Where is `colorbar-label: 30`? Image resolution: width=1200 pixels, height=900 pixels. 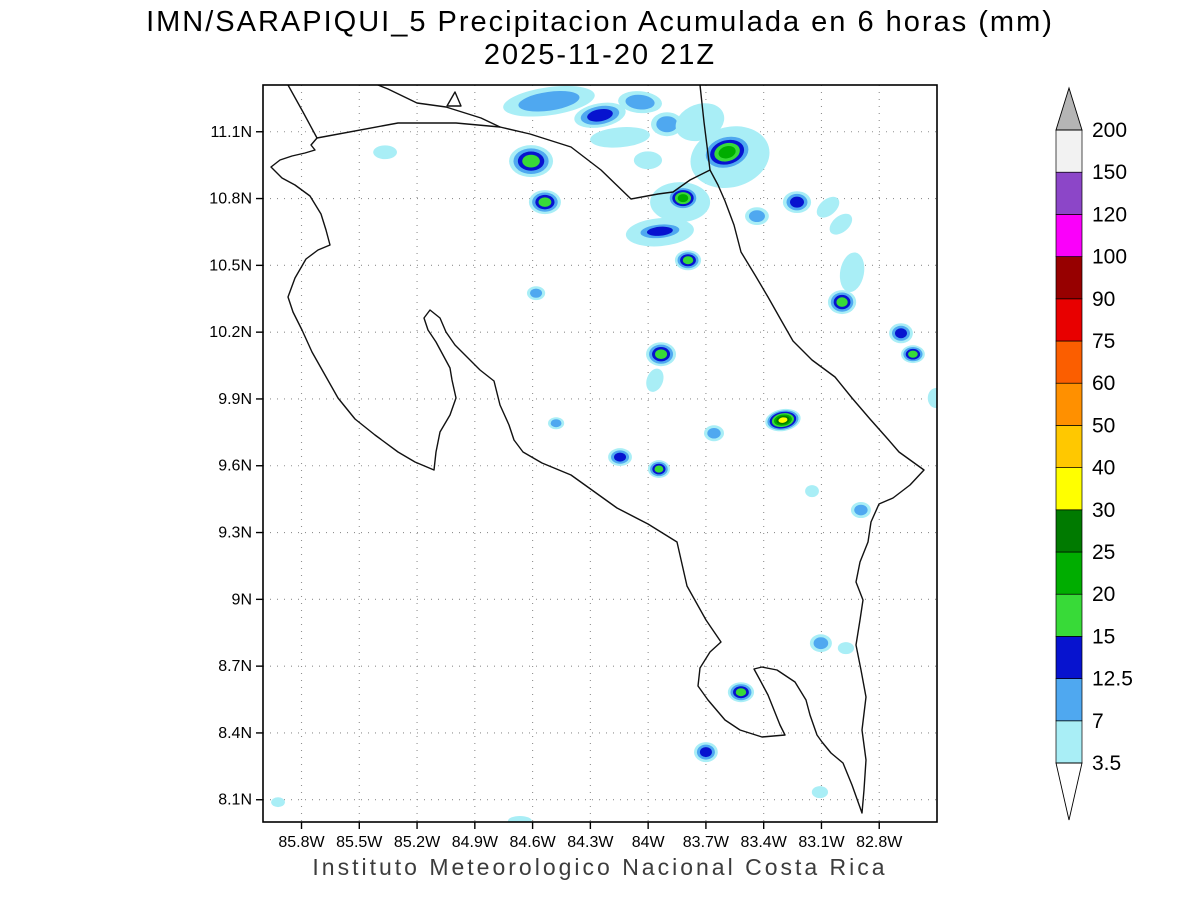 colorbar-label: 30 is located at coordinates (1103, 510).